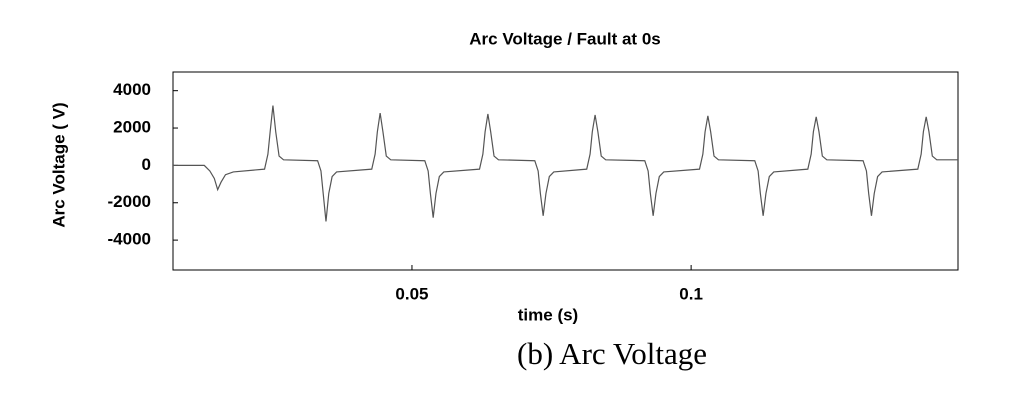 The image size is (1028, 404). I want to click on y-tick-label: -2000, so click(129, 201).